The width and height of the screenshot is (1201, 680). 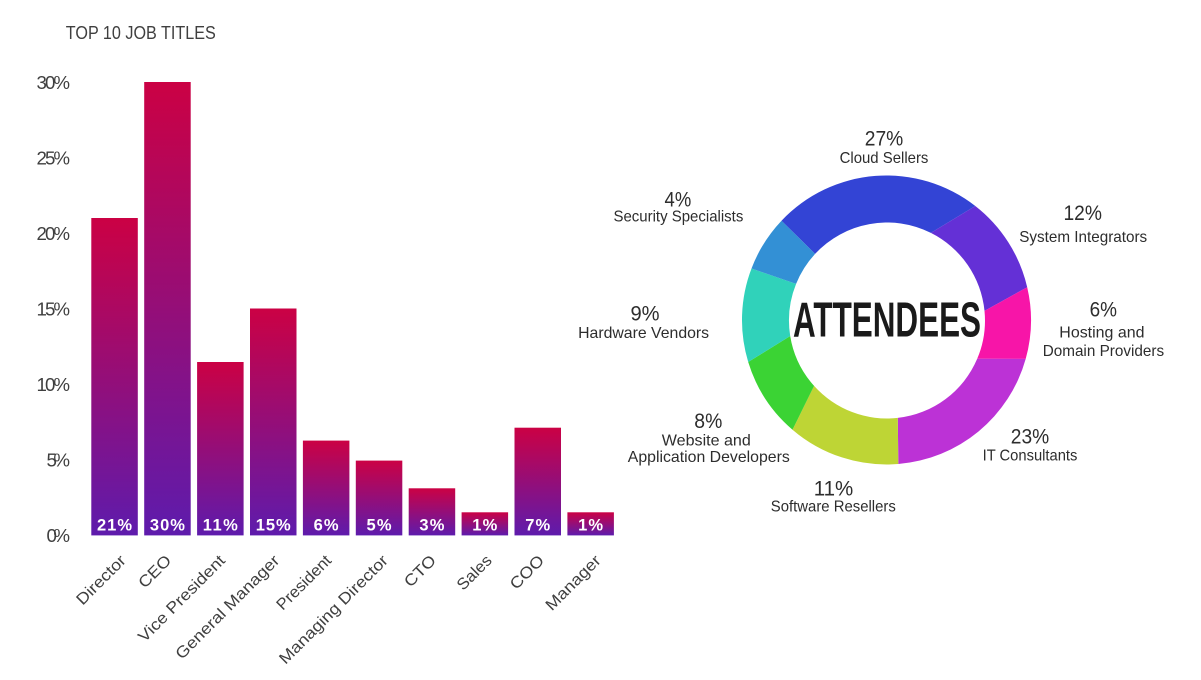 I want to click on svg-text: Security Specialists, so click(x=679, y=217).